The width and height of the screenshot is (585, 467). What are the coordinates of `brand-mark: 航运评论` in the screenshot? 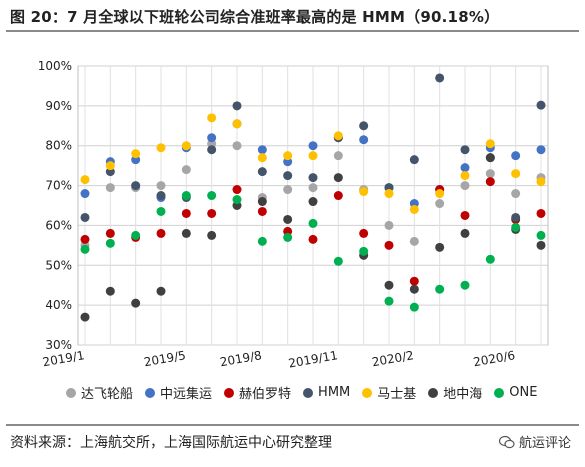 It's located at (534, 441).